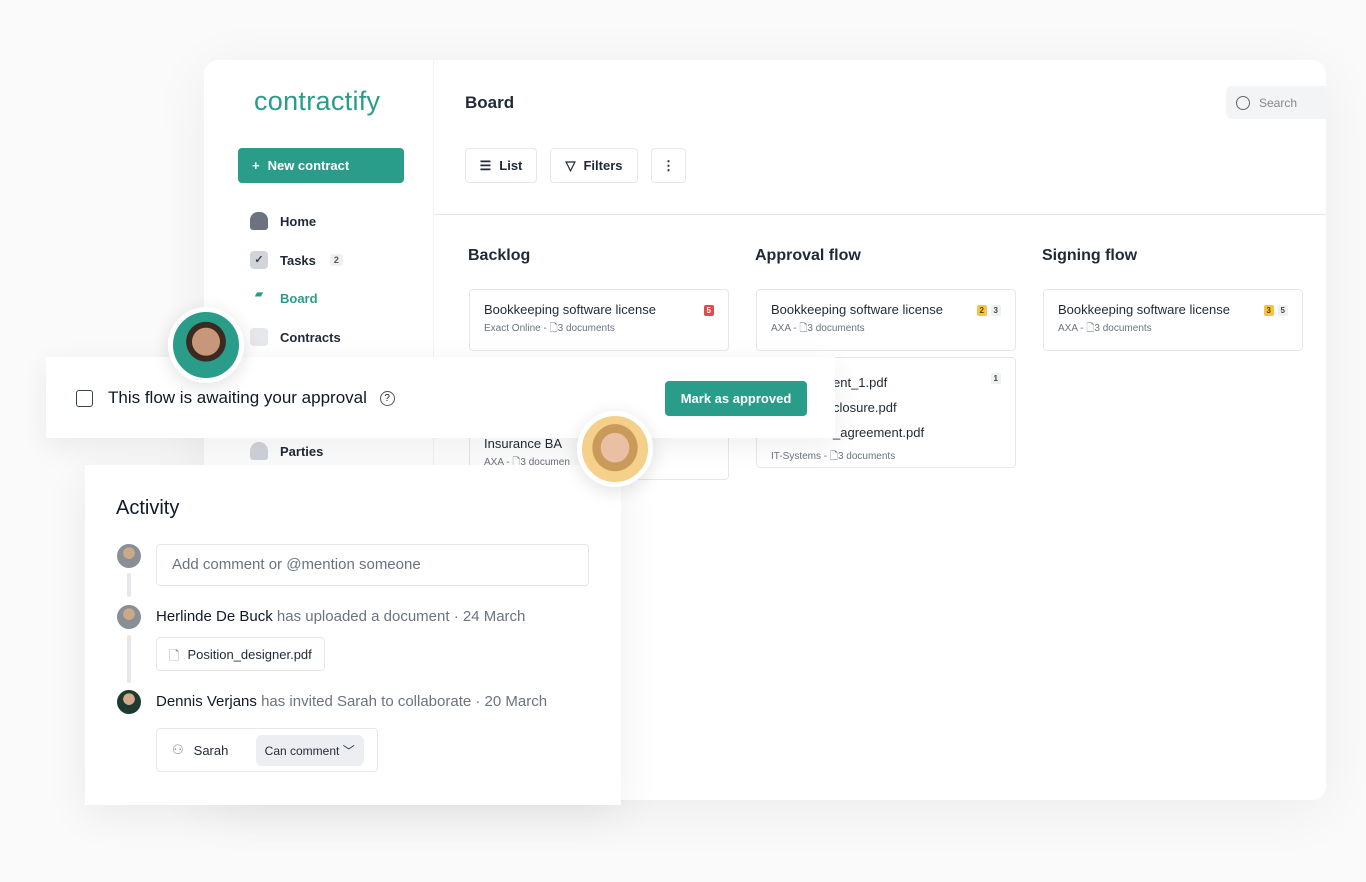  Describe the element at coordinates (240, 654) in the screenshot. I see `file-attachment: 🗋 Position_designer.pdf` at that location.